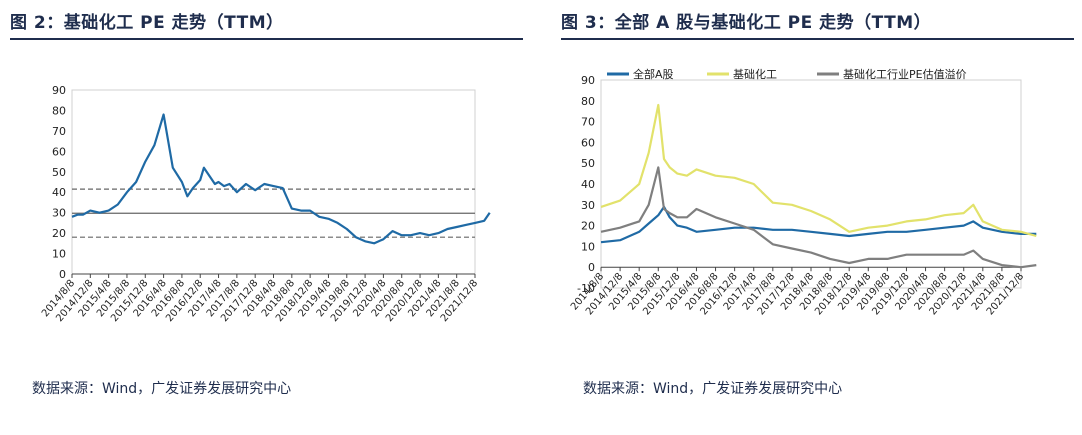 The width and height of the screenshot is (1082, 435). I want to click on legend-label: 基础化工行业PE估值溢价, so click(905, 74).